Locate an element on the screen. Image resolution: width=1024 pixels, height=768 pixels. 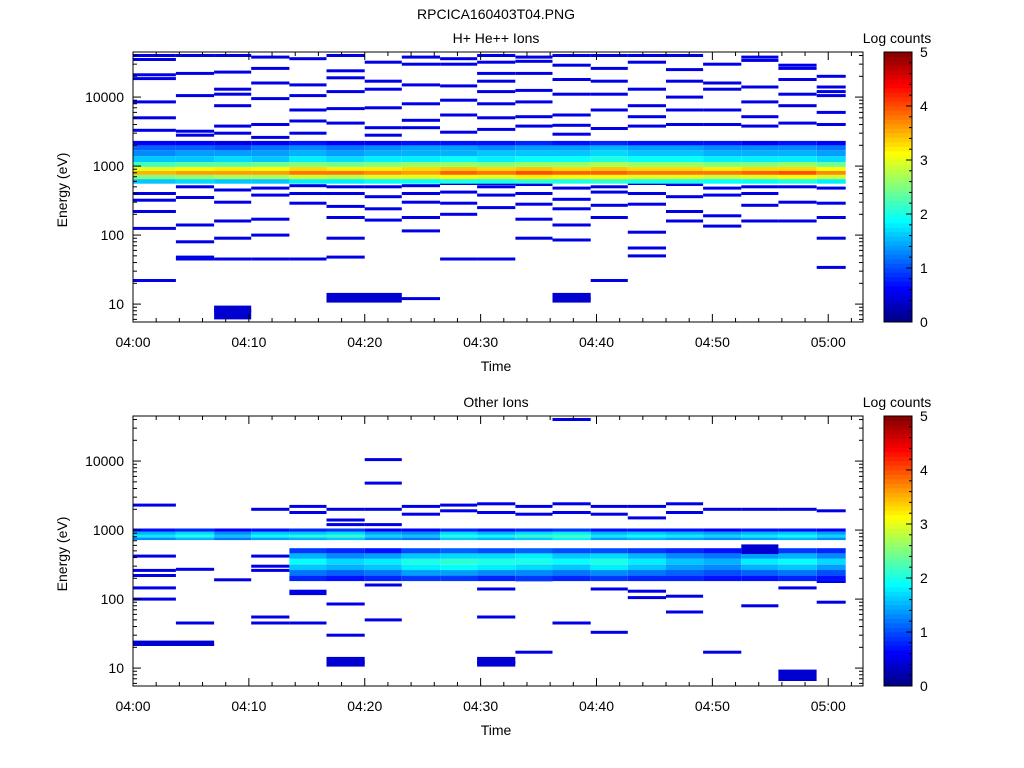
colorbar: 0 1 2 3 4 5 is located at coordinates (905, 551).